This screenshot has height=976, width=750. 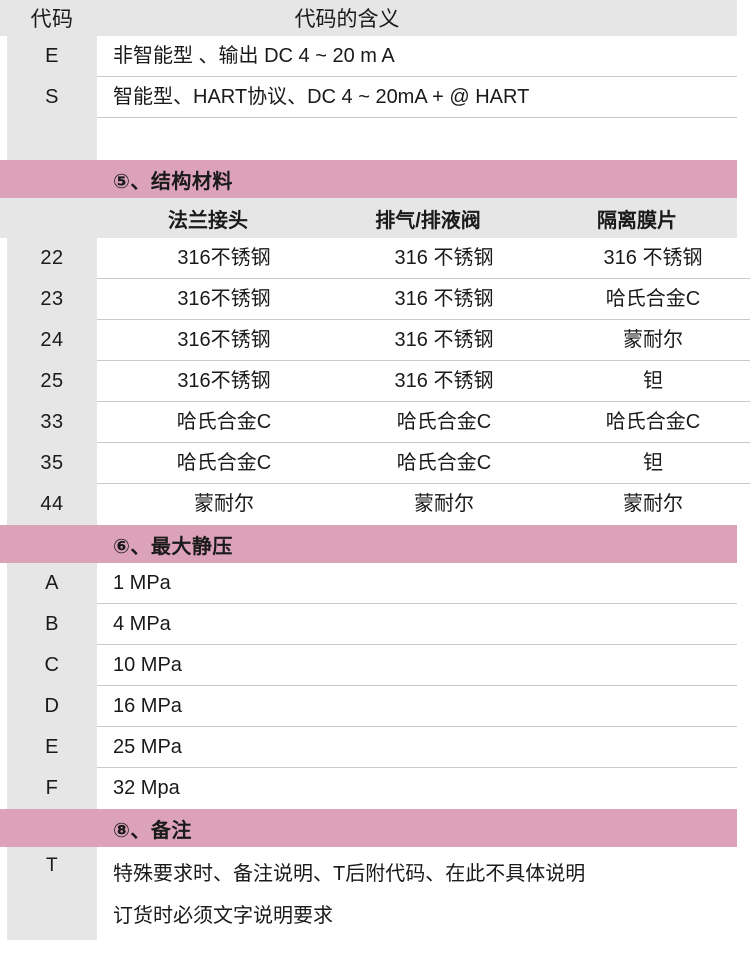 I want to click on row-meaning-cell: 316不锈钢 316 不锈钢 蒙耐尔, so click(x=423, y=340).